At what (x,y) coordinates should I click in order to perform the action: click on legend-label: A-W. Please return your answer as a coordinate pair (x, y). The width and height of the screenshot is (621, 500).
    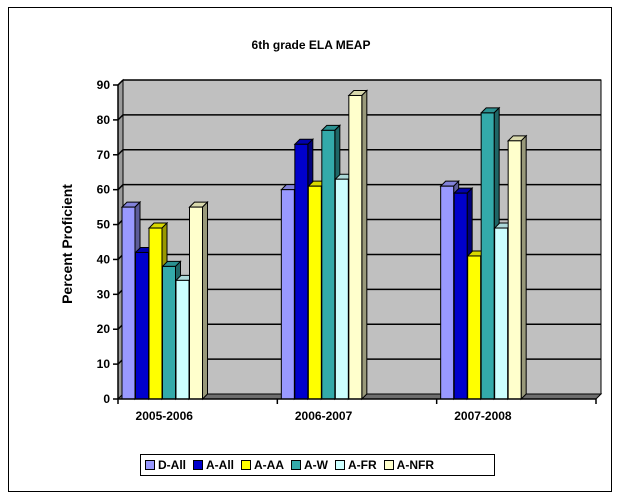
    Looking at the image, I should click on (316, 465).